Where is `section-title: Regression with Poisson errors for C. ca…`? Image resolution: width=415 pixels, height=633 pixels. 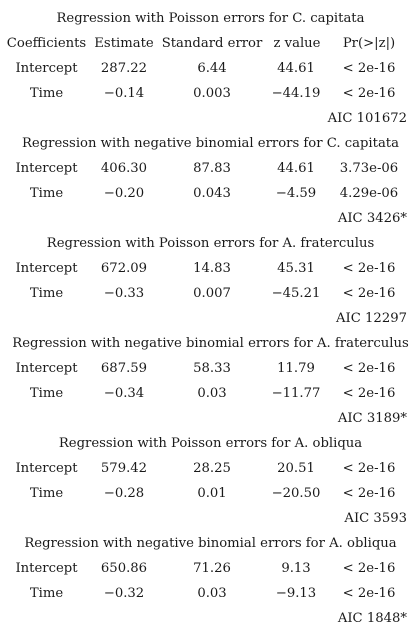 section-title: Regression with Poisson errors for C. ca… is located at coordinates (210, 18).